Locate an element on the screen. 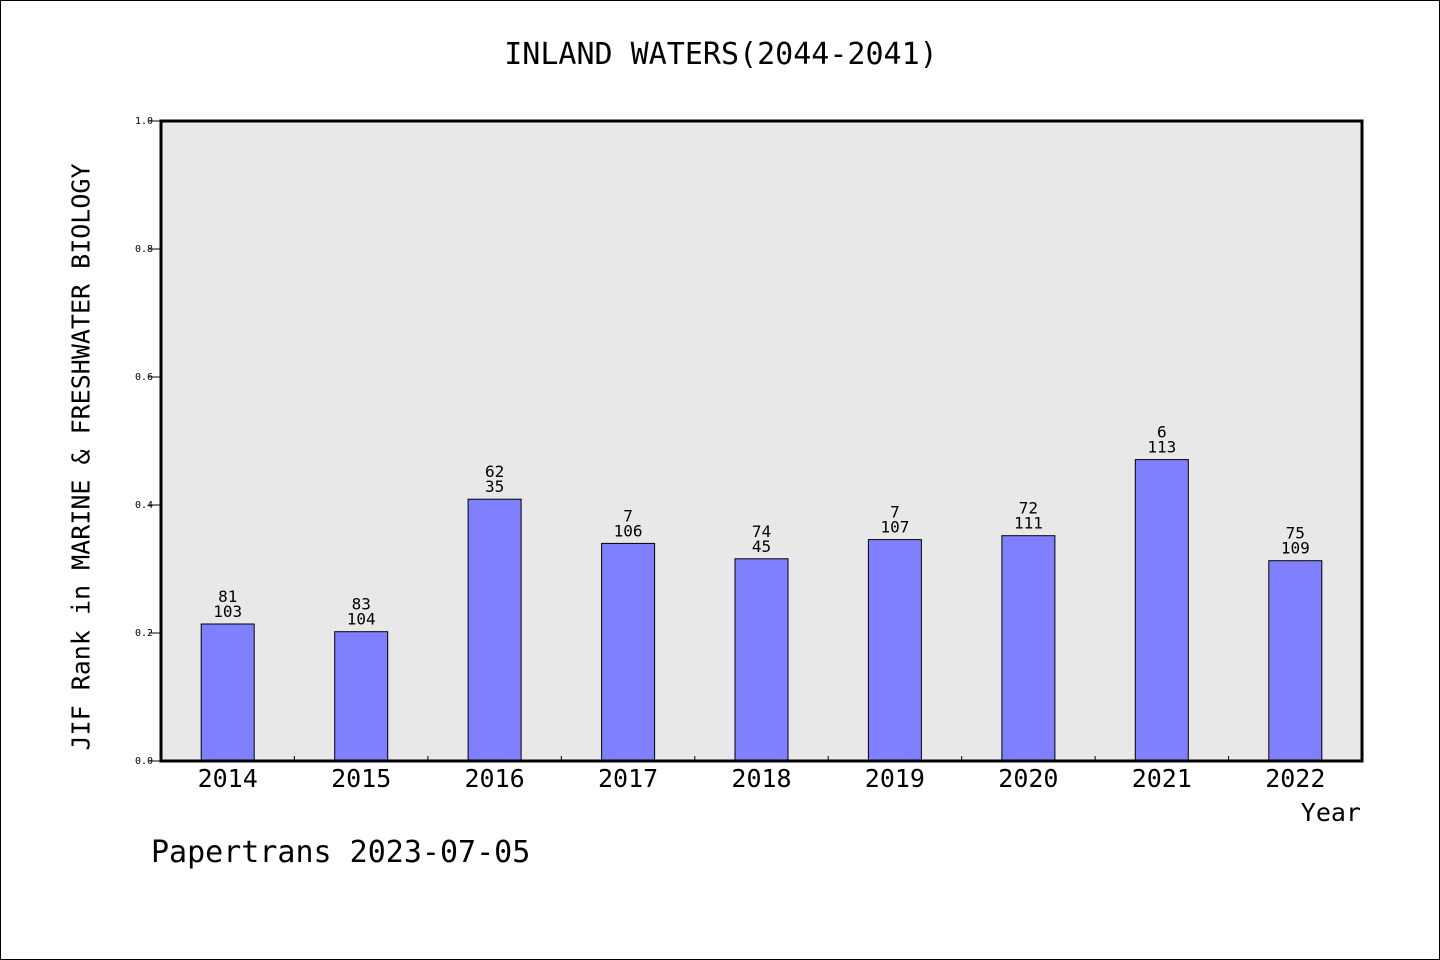  data-label-bottom-2016: 35 is located at coordinates (494, 486).